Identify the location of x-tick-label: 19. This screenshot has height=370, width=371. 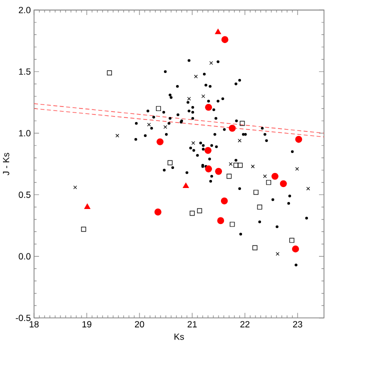
(87, 324).